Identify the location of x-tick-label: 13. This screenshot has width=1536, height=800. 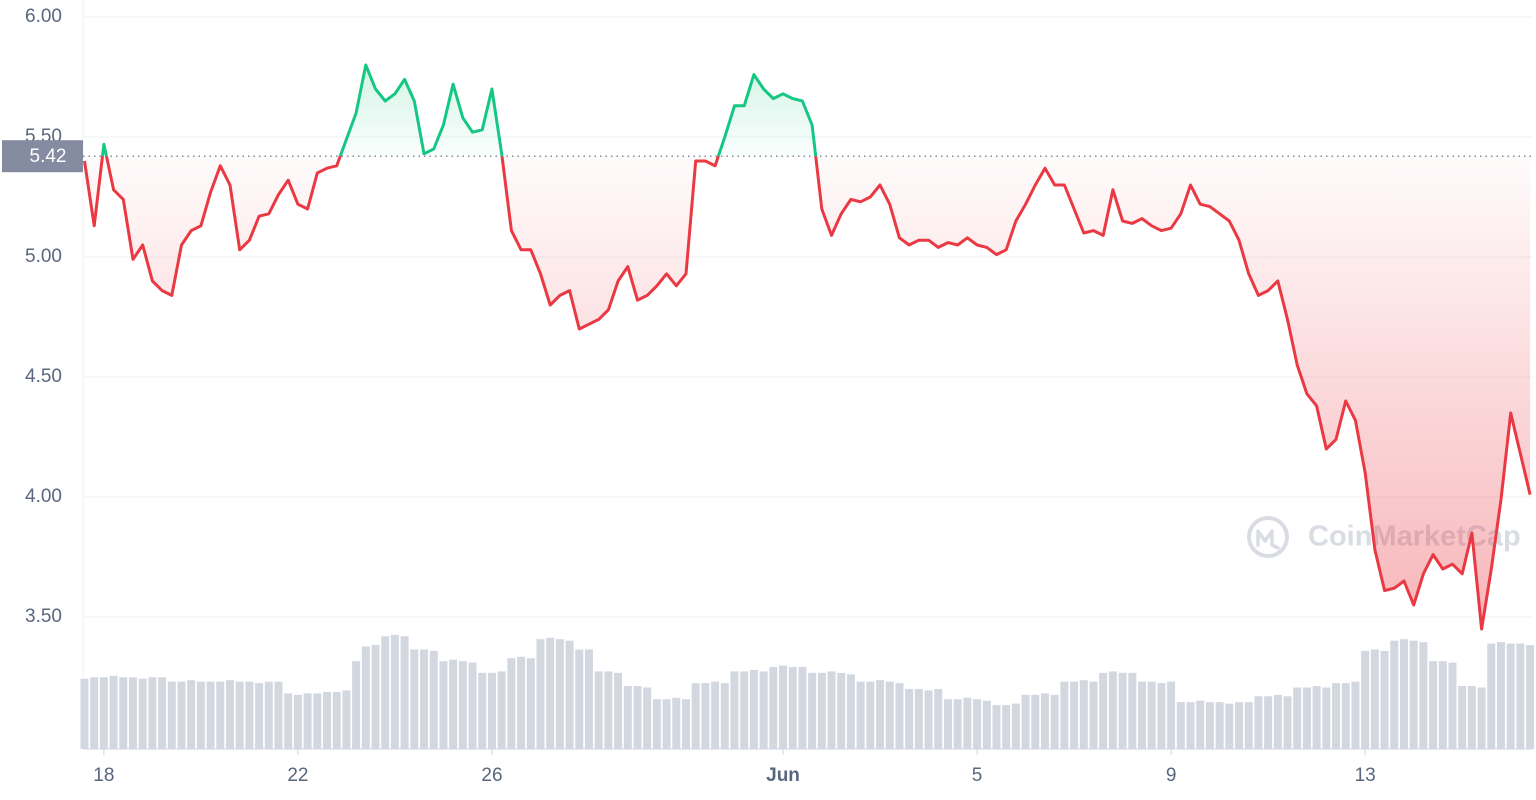
(1365, 775).